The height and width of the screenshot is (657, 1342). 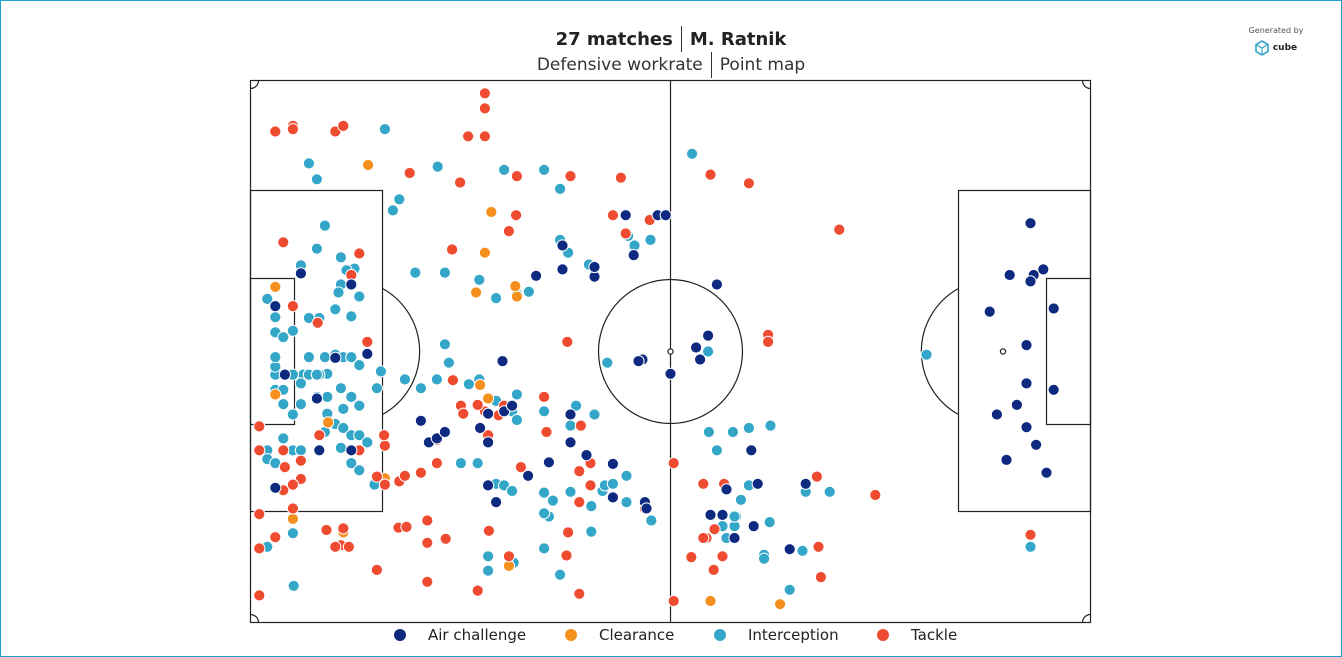 I want to click on corner-arc-top-right, so click(x=1086, y=85).